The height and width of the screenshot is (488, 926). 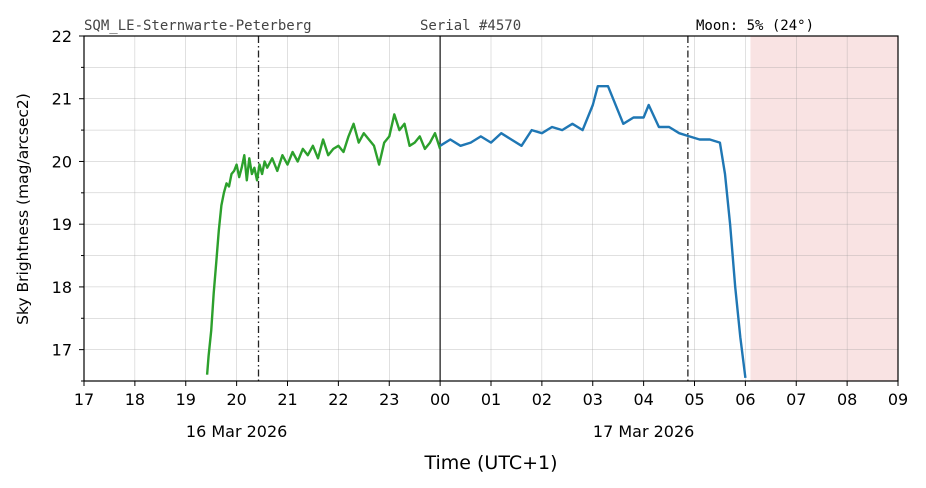 I want to click on y-axis-label: Sky Brightness (mag/arcsec2), so click(x=23, y=209).